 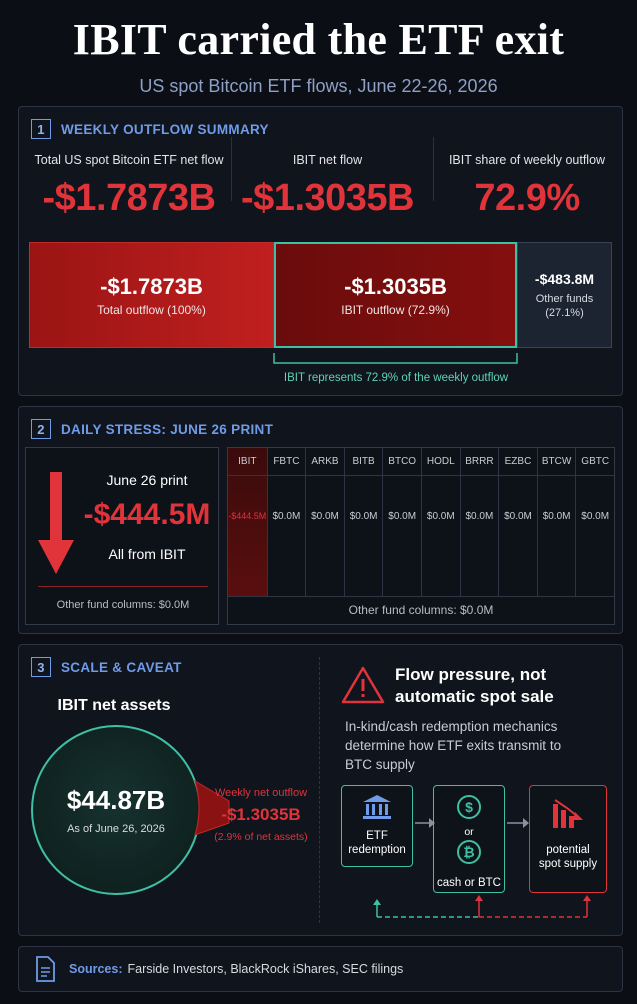 What do you see at coordinates (564, 299) in the screenshot?
I see `other-funds-label: Other funds` at bounding box center [564, 299].